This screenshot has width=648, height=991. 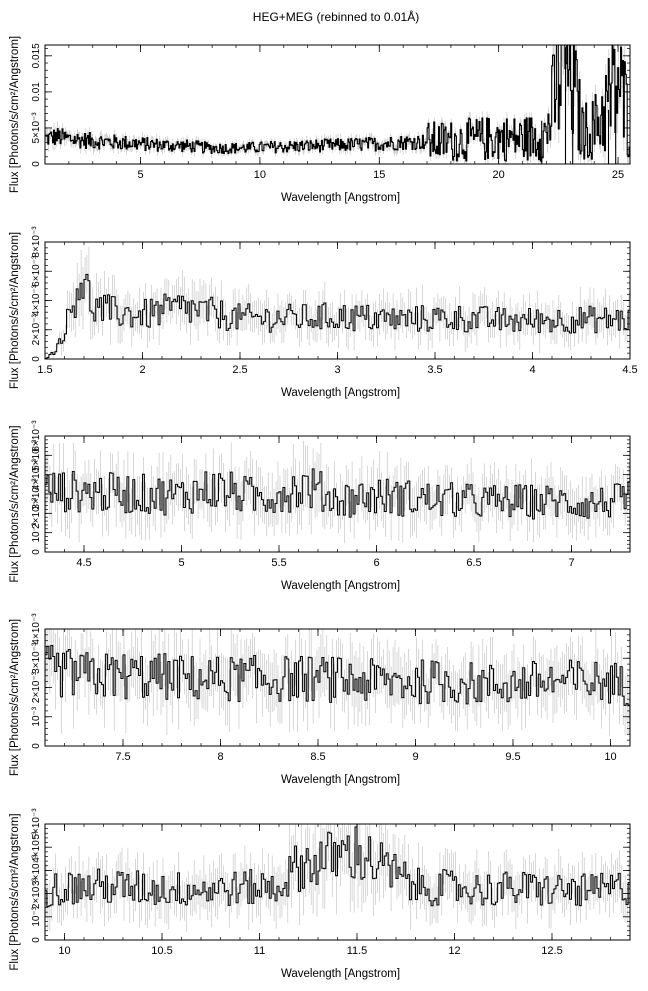 What do you see at coordinates (454, 951) in the screenshot?
I see `x-tick-label: 12` at bounding box center [454, 951].